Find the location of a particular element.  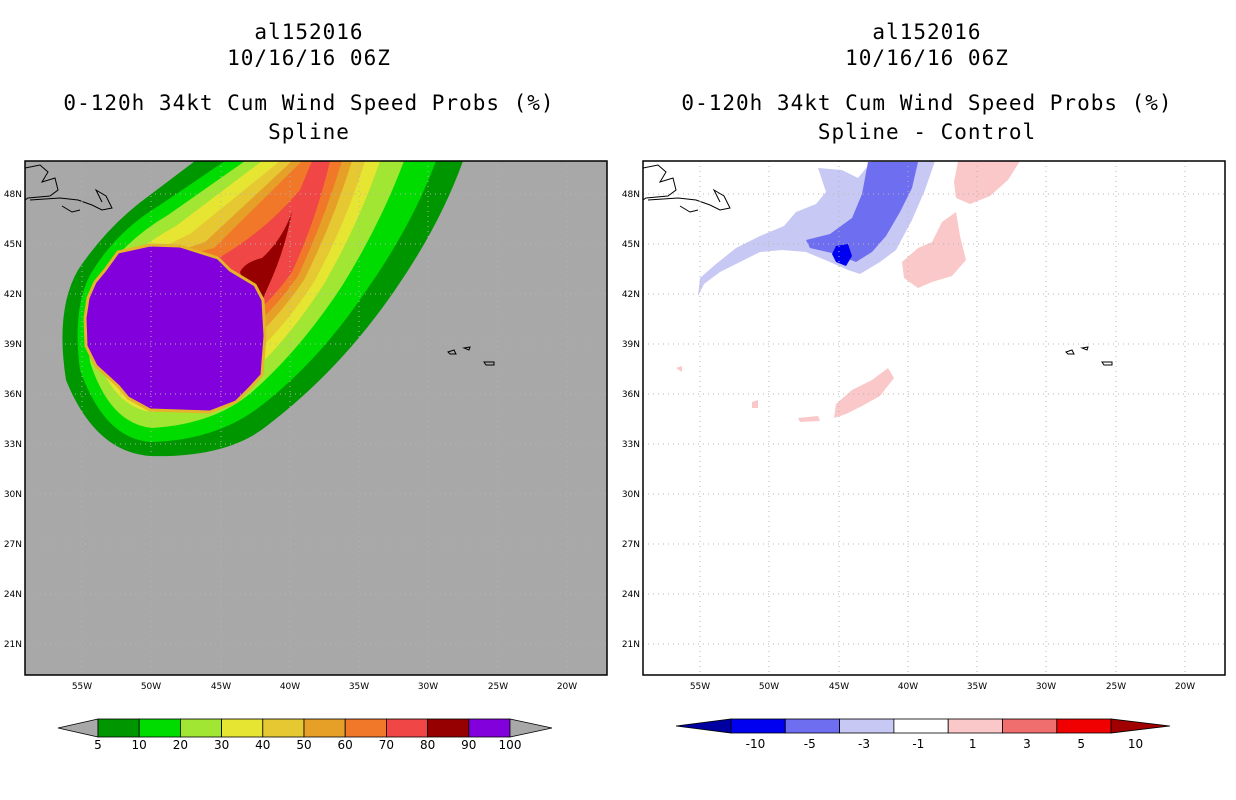

left-colorbar-label-8: 80 is located at coordinates (427, 745).